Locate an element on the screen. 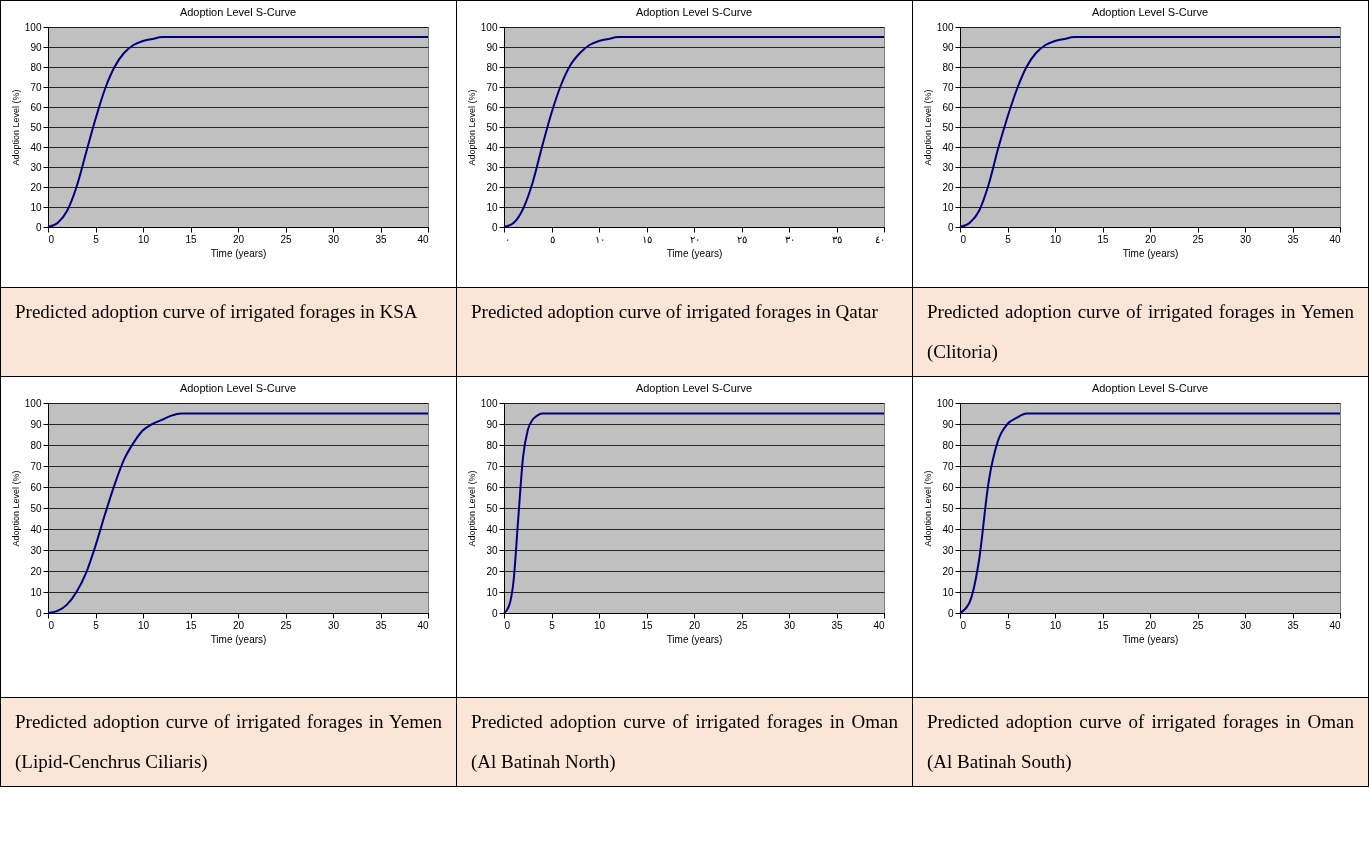 This screenshot has width=1369, height=844. x-tick-label: ٢٠ is located at coordinates (694, 239).